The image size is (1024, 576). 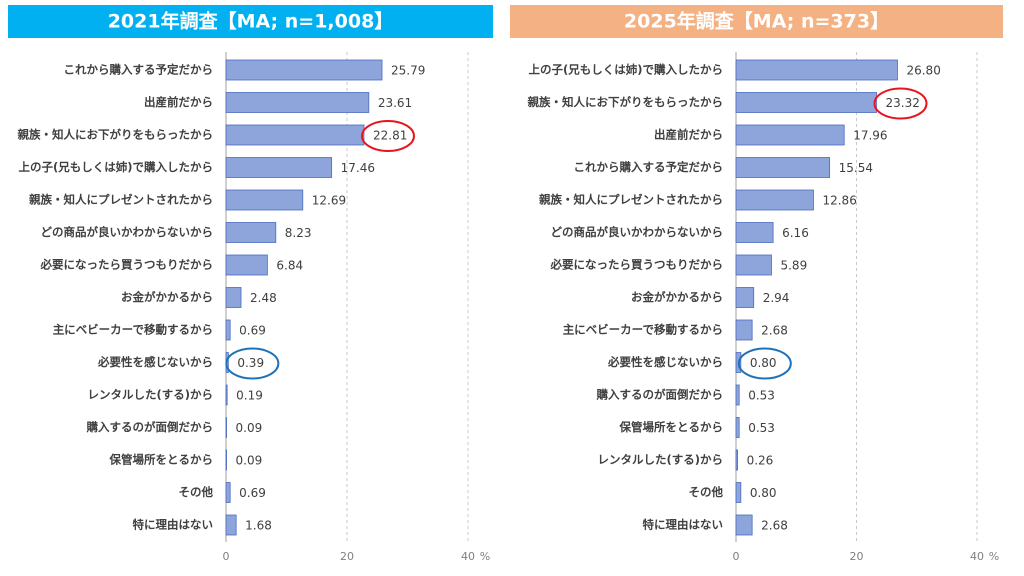 What do you see at coordinates (263, 298) in the screenshot?
I see `value-label: 2.48` at bounding box center [263, 298].